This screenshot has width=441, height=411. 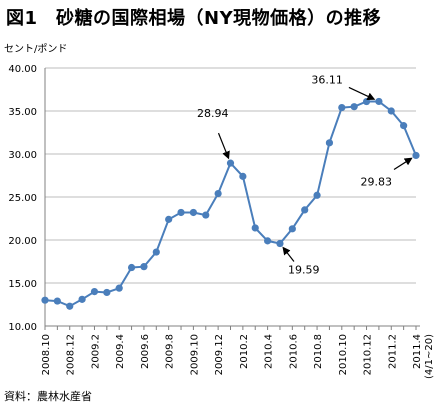 What do you see at coordinates (429, 356) in the screenshot?
I see `x-tick-sublabel: (4/1~20)` at bounding box center [429, 356].